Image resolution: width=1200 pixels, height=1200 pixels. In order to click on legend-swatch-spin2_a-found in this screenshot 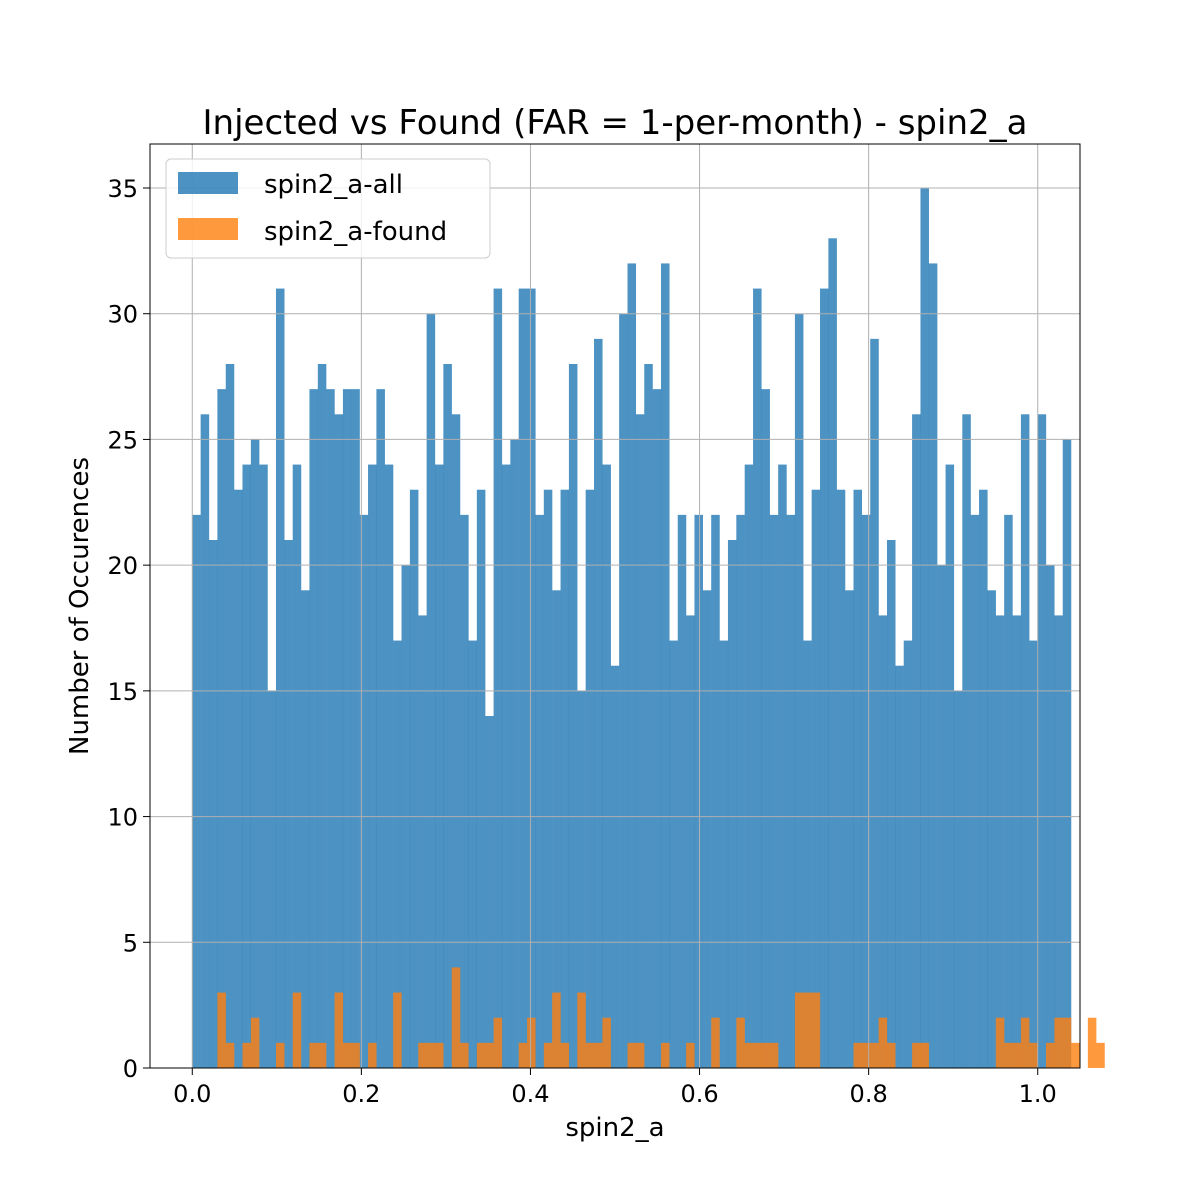, I will do `click(208, 229)`.